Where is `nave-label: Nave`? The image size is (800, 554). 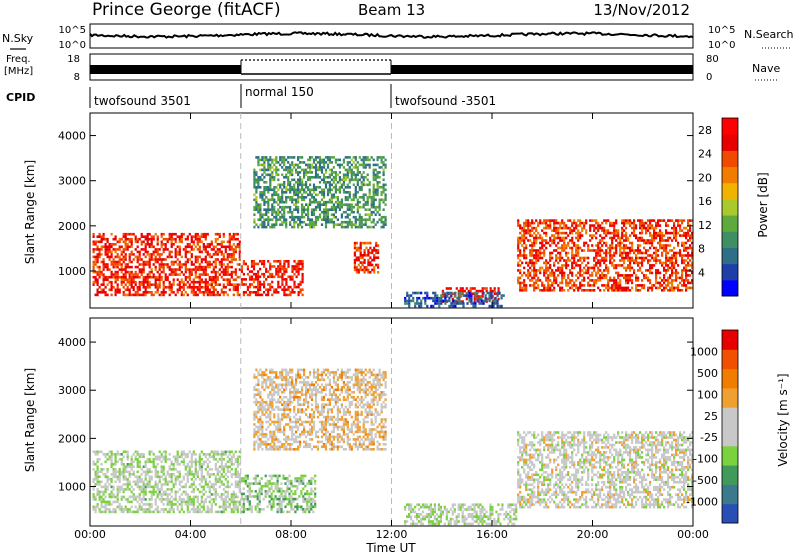
nave-label: Nave is located at coordinates (766, 68).